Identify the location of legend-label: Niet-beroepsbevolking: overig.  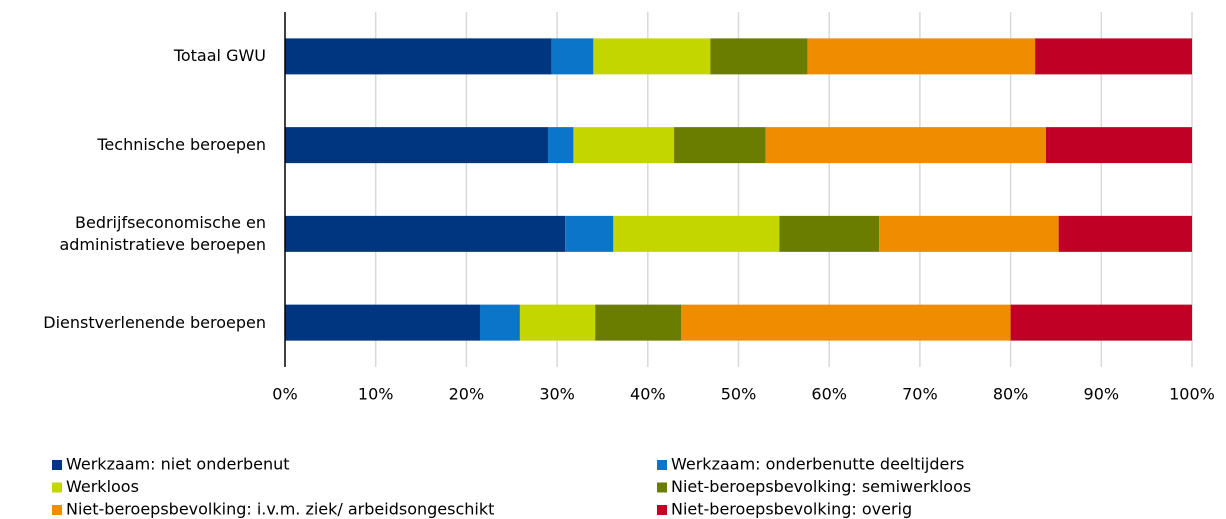
(791, 509).